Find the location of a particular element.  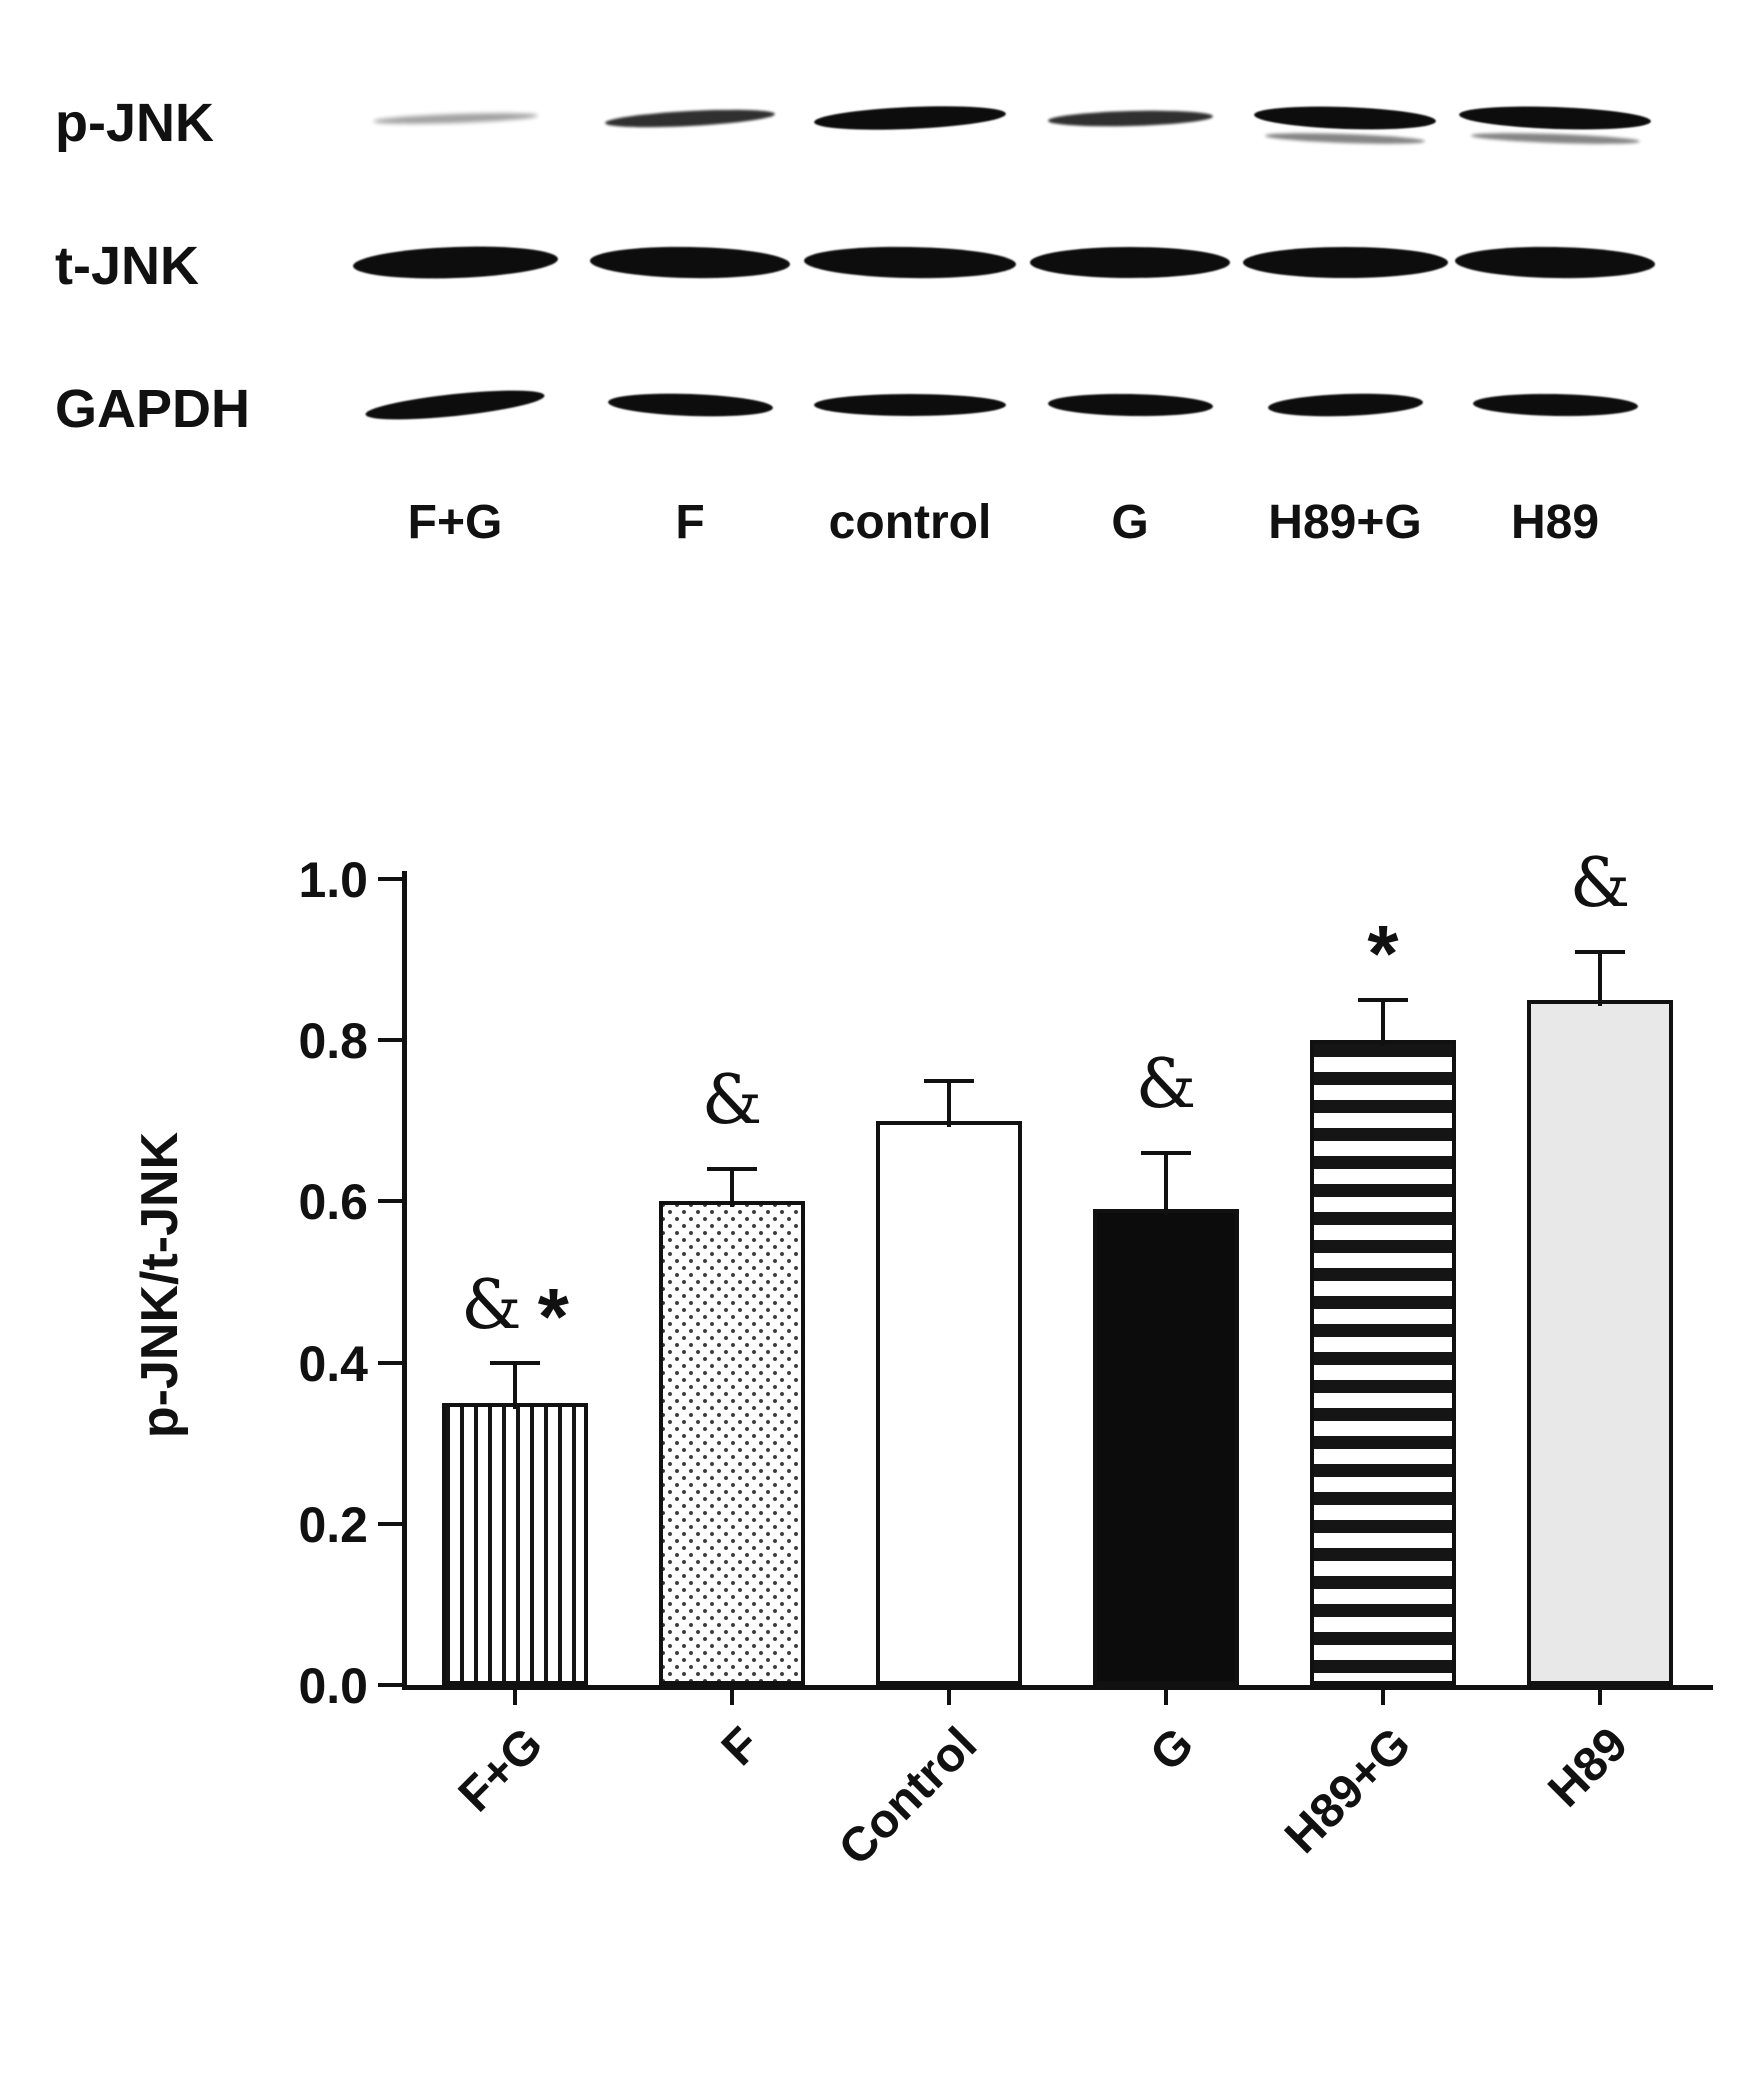

blot-row-label: GAPDH is located at coordinates (153, 409).